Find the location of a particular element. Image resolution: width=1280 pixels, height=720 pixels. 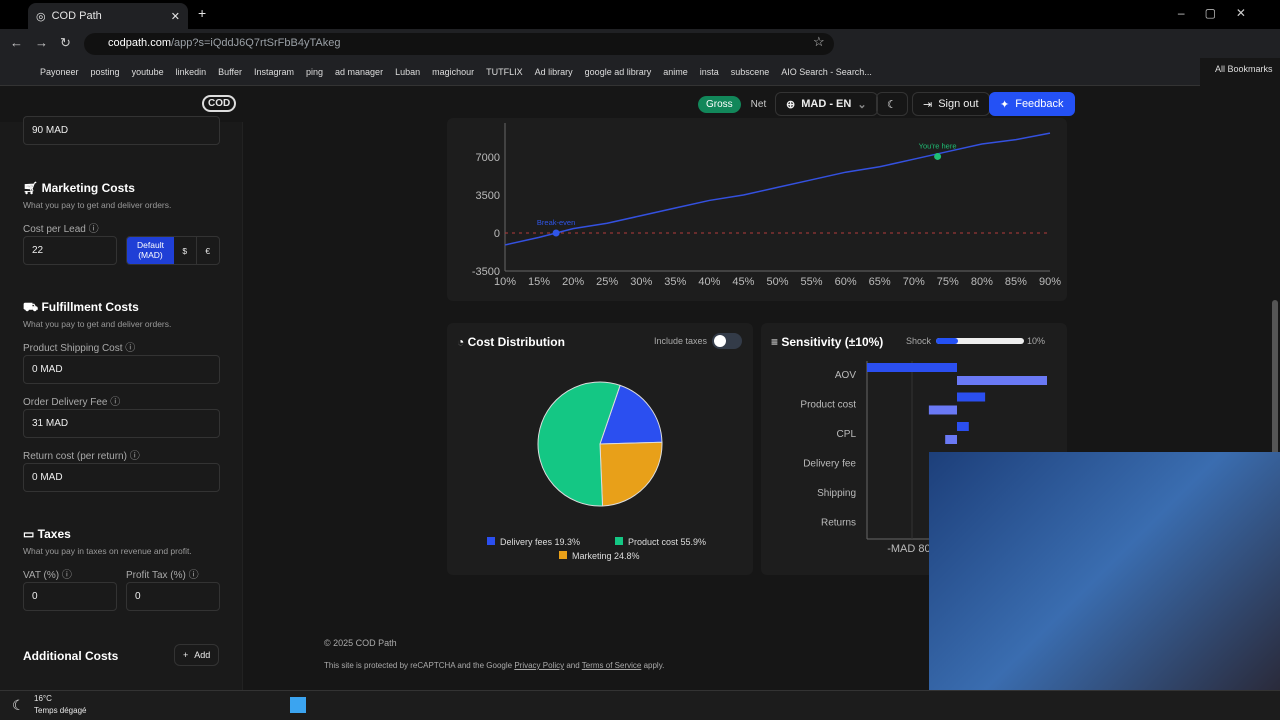

profit-tax-input: 0 is located at coordinates (173, 596).